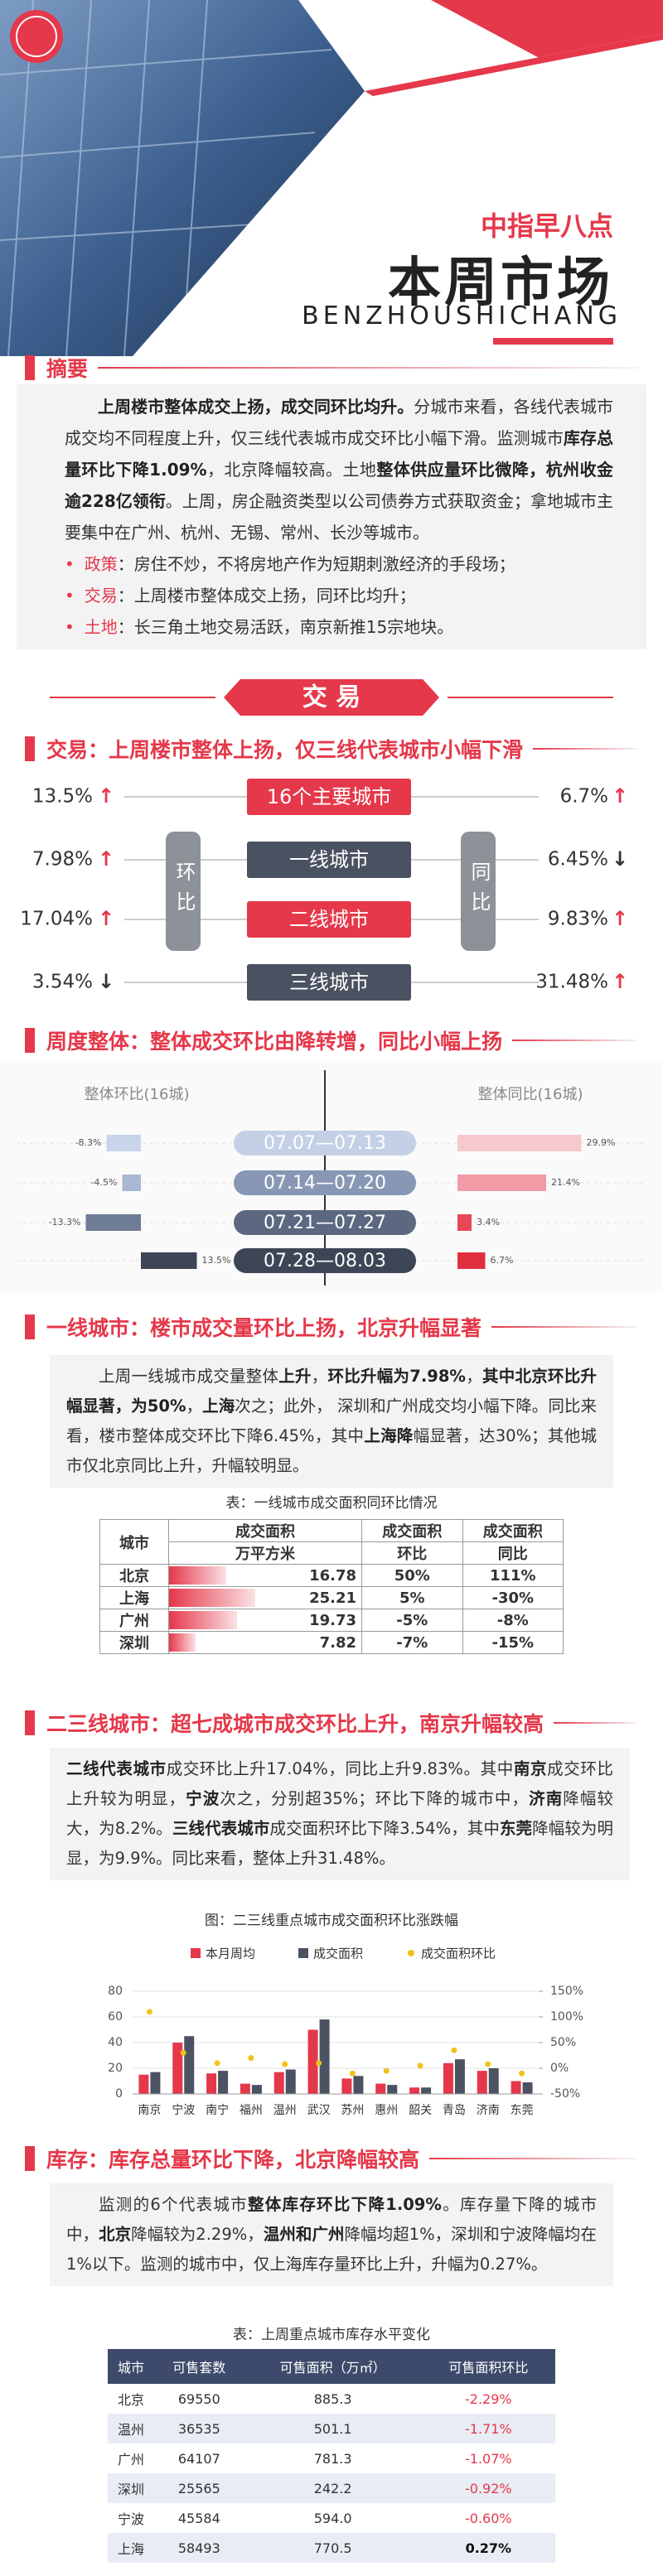  Describe the element at coordinates (36, 37) in the screenshot. I see `logo` at that location.